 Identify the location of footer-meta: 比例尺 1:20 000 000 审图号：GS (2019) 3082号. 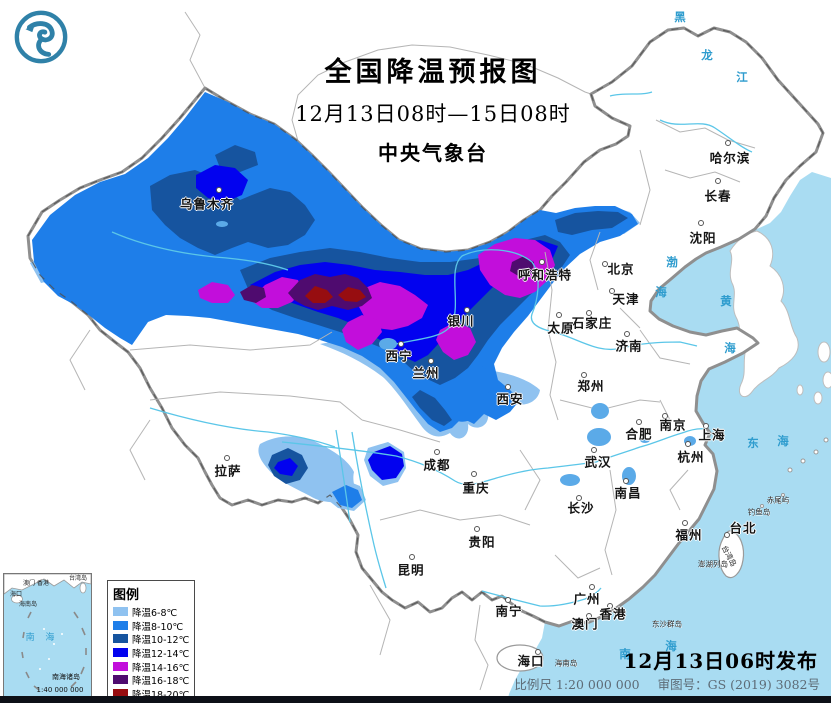
(667, 683).